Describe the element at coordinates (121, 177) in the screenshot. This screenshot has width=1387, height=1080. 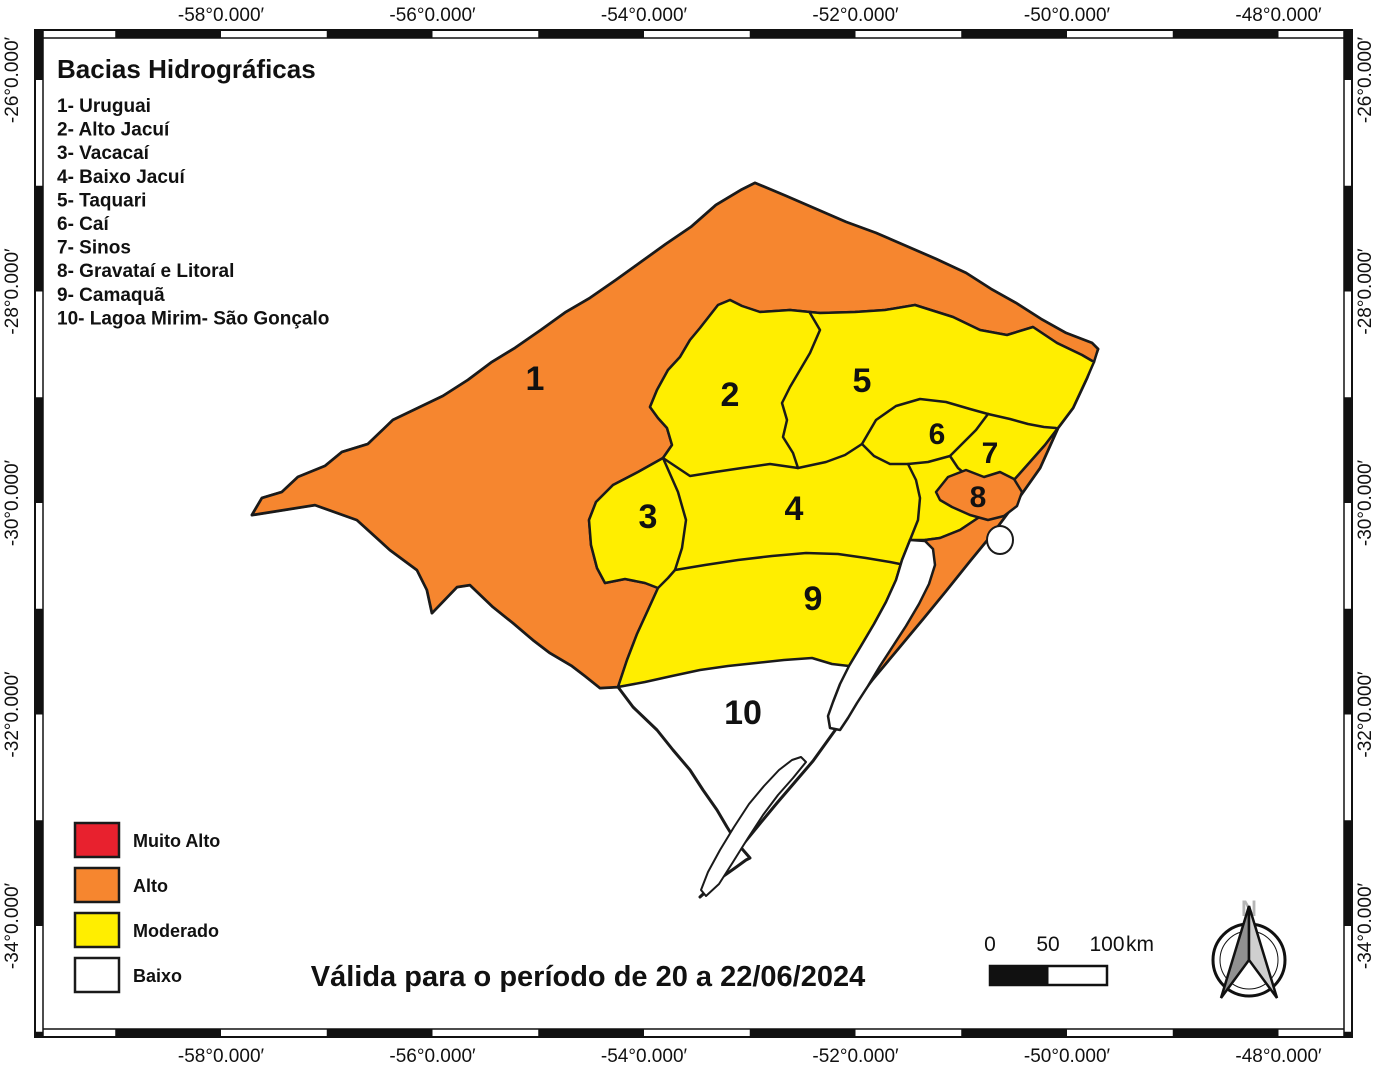
I see `basin-list-item-4: 4- Baixo Jacuí` at that location.